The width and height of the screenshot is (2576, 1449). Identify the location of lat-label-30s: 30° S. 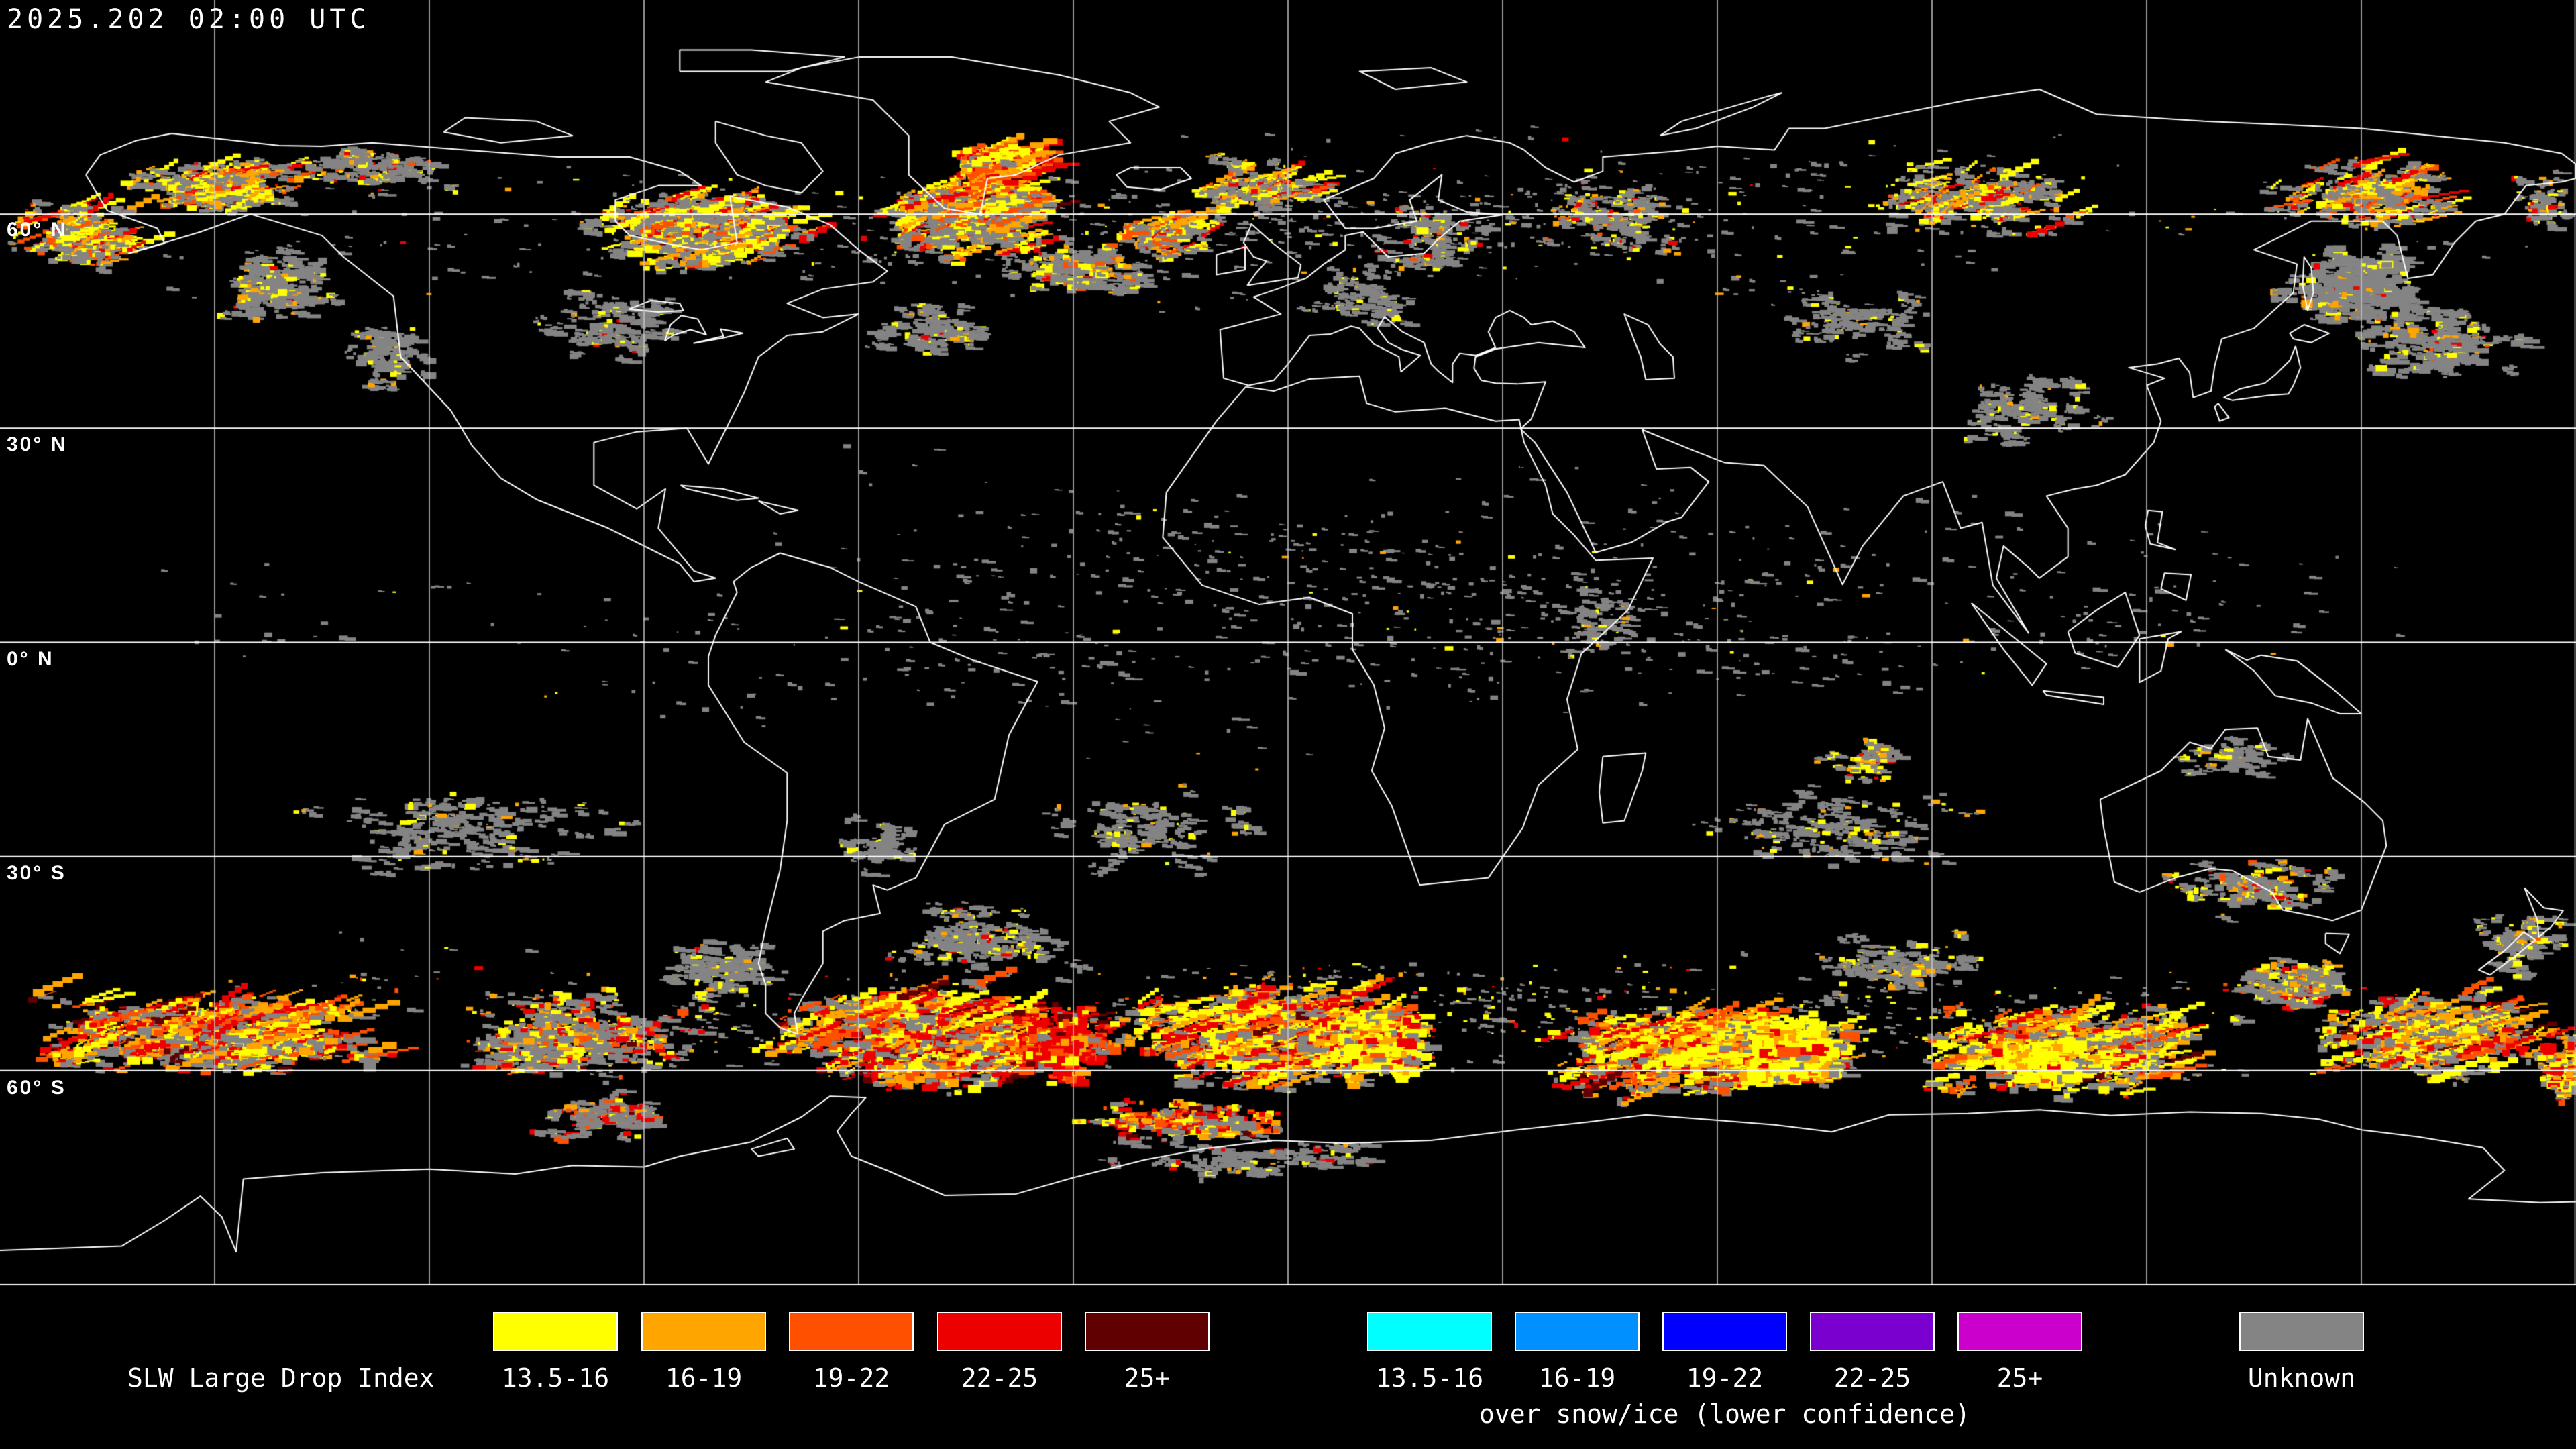
(36, 873).